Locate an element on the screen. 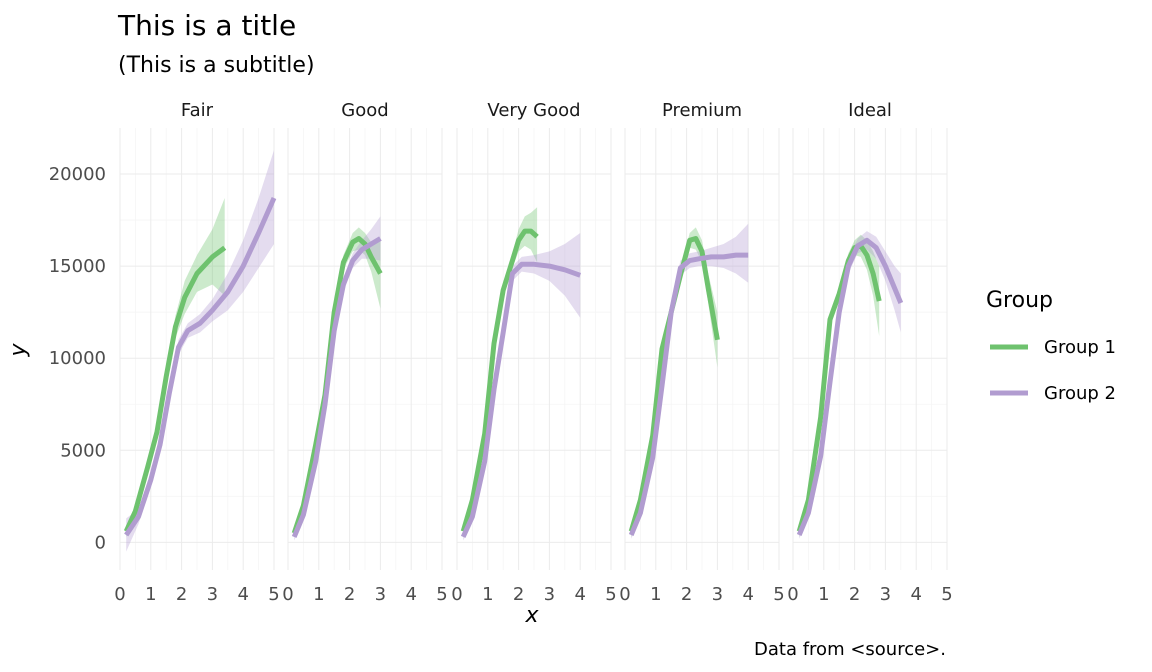 The width and height of the screenshot is (1152, 672). facet-strip-label: Fair is located at coordinates (197, 110).